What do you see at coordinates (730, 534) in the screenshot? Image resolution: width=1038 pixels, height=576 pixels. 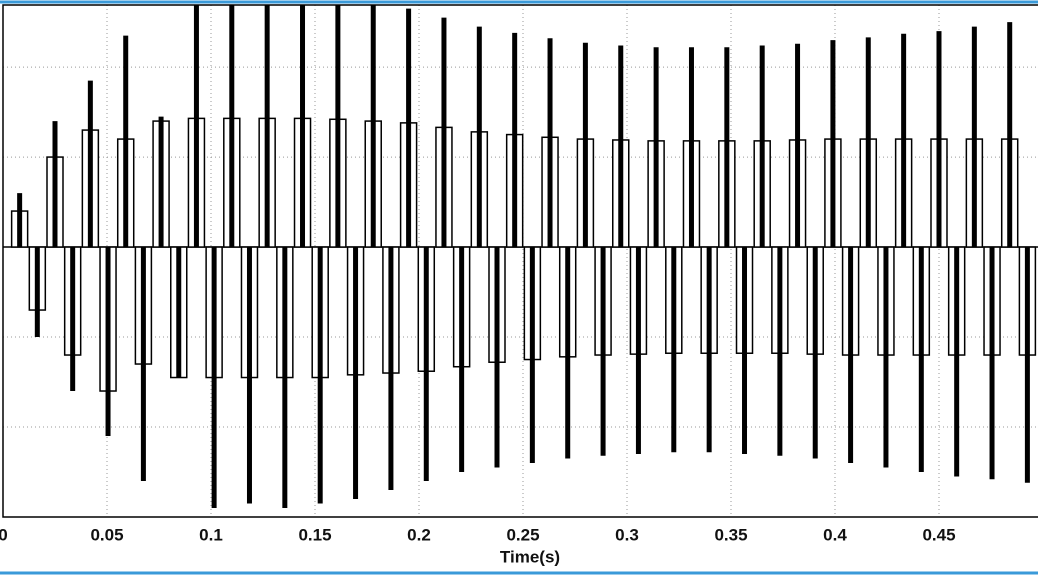 I see `x-tick-label: 0.35` at bounding box center [730, 534].